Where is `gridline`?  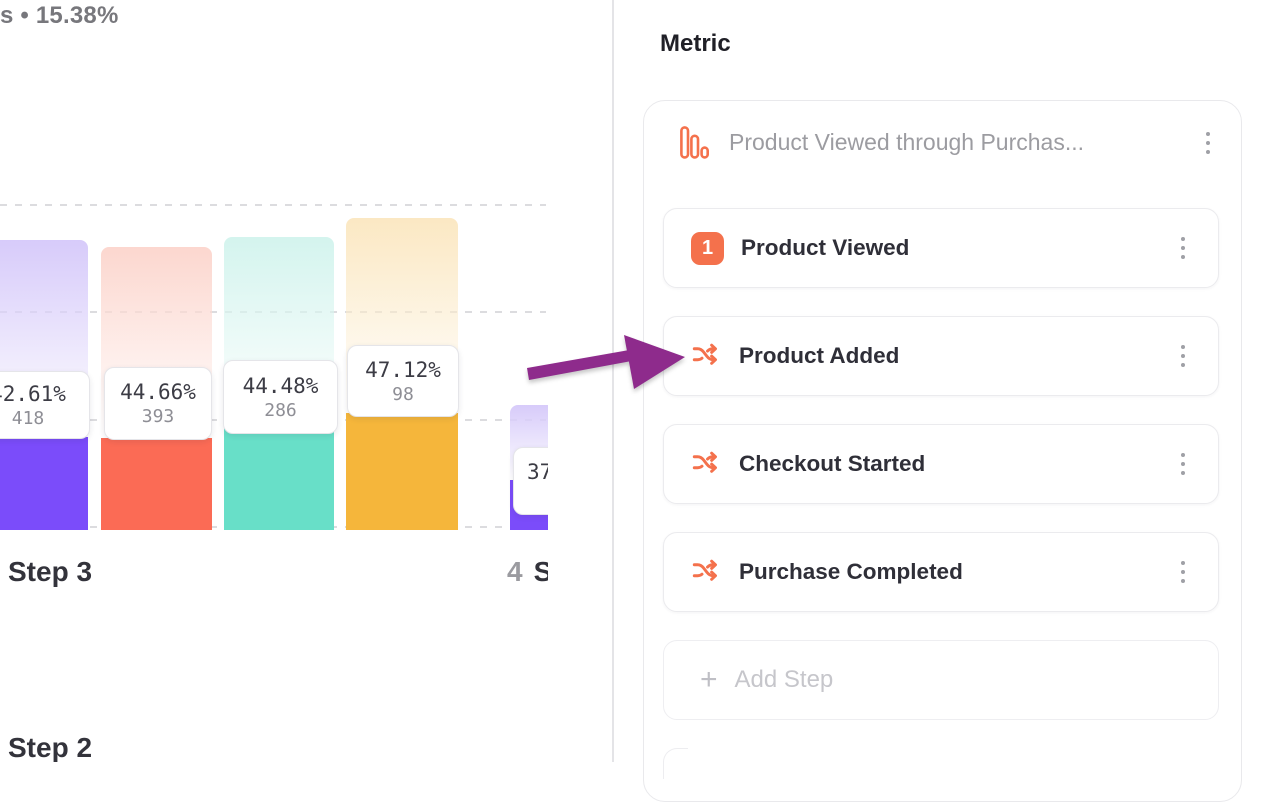 gridline is located at coordinates (273, 205).